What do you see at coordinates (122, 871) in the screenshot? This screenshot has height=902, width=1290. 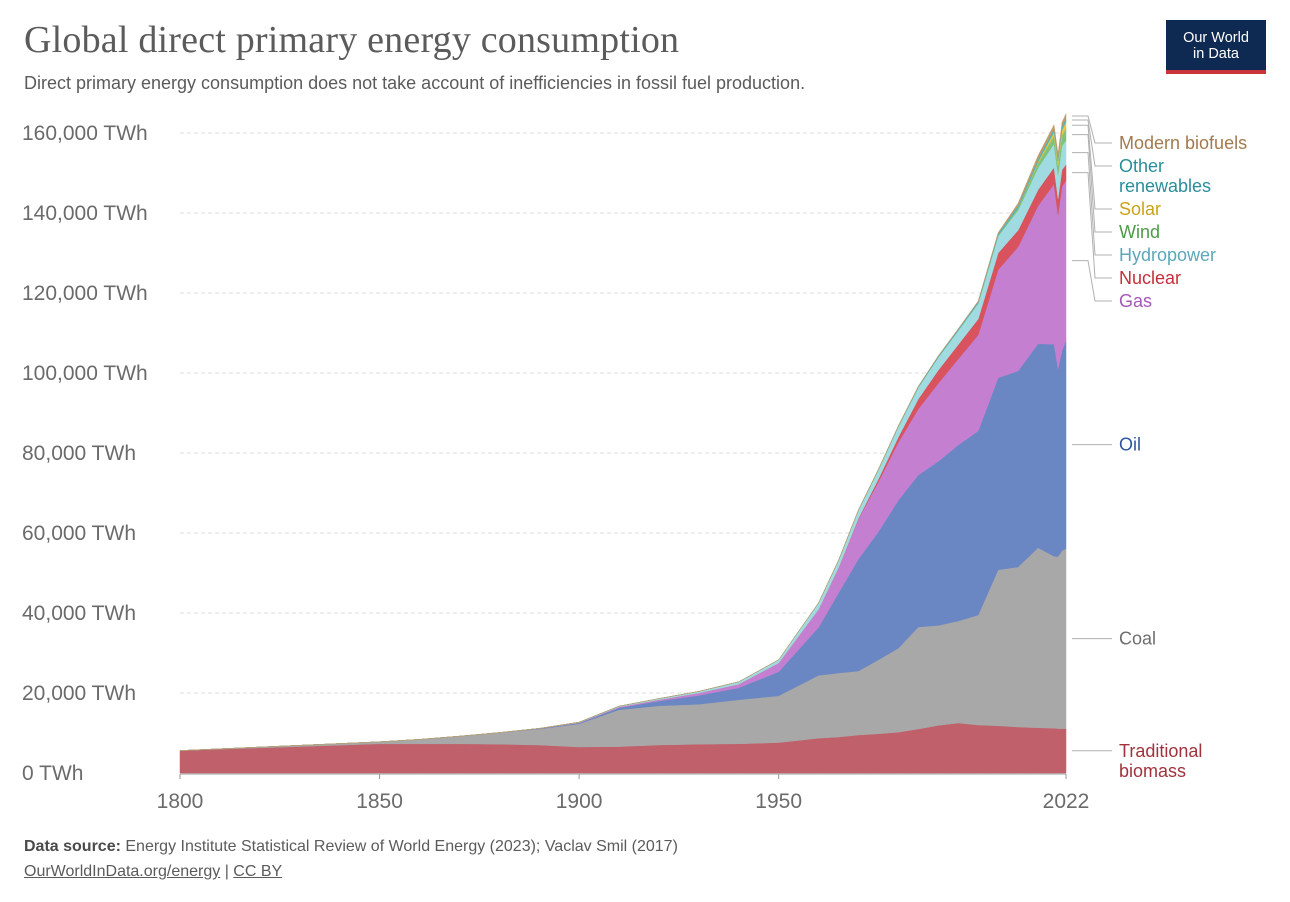 I see `energy-page-link: OurWorldInData.org/energy` at bounding box center [122, 871].